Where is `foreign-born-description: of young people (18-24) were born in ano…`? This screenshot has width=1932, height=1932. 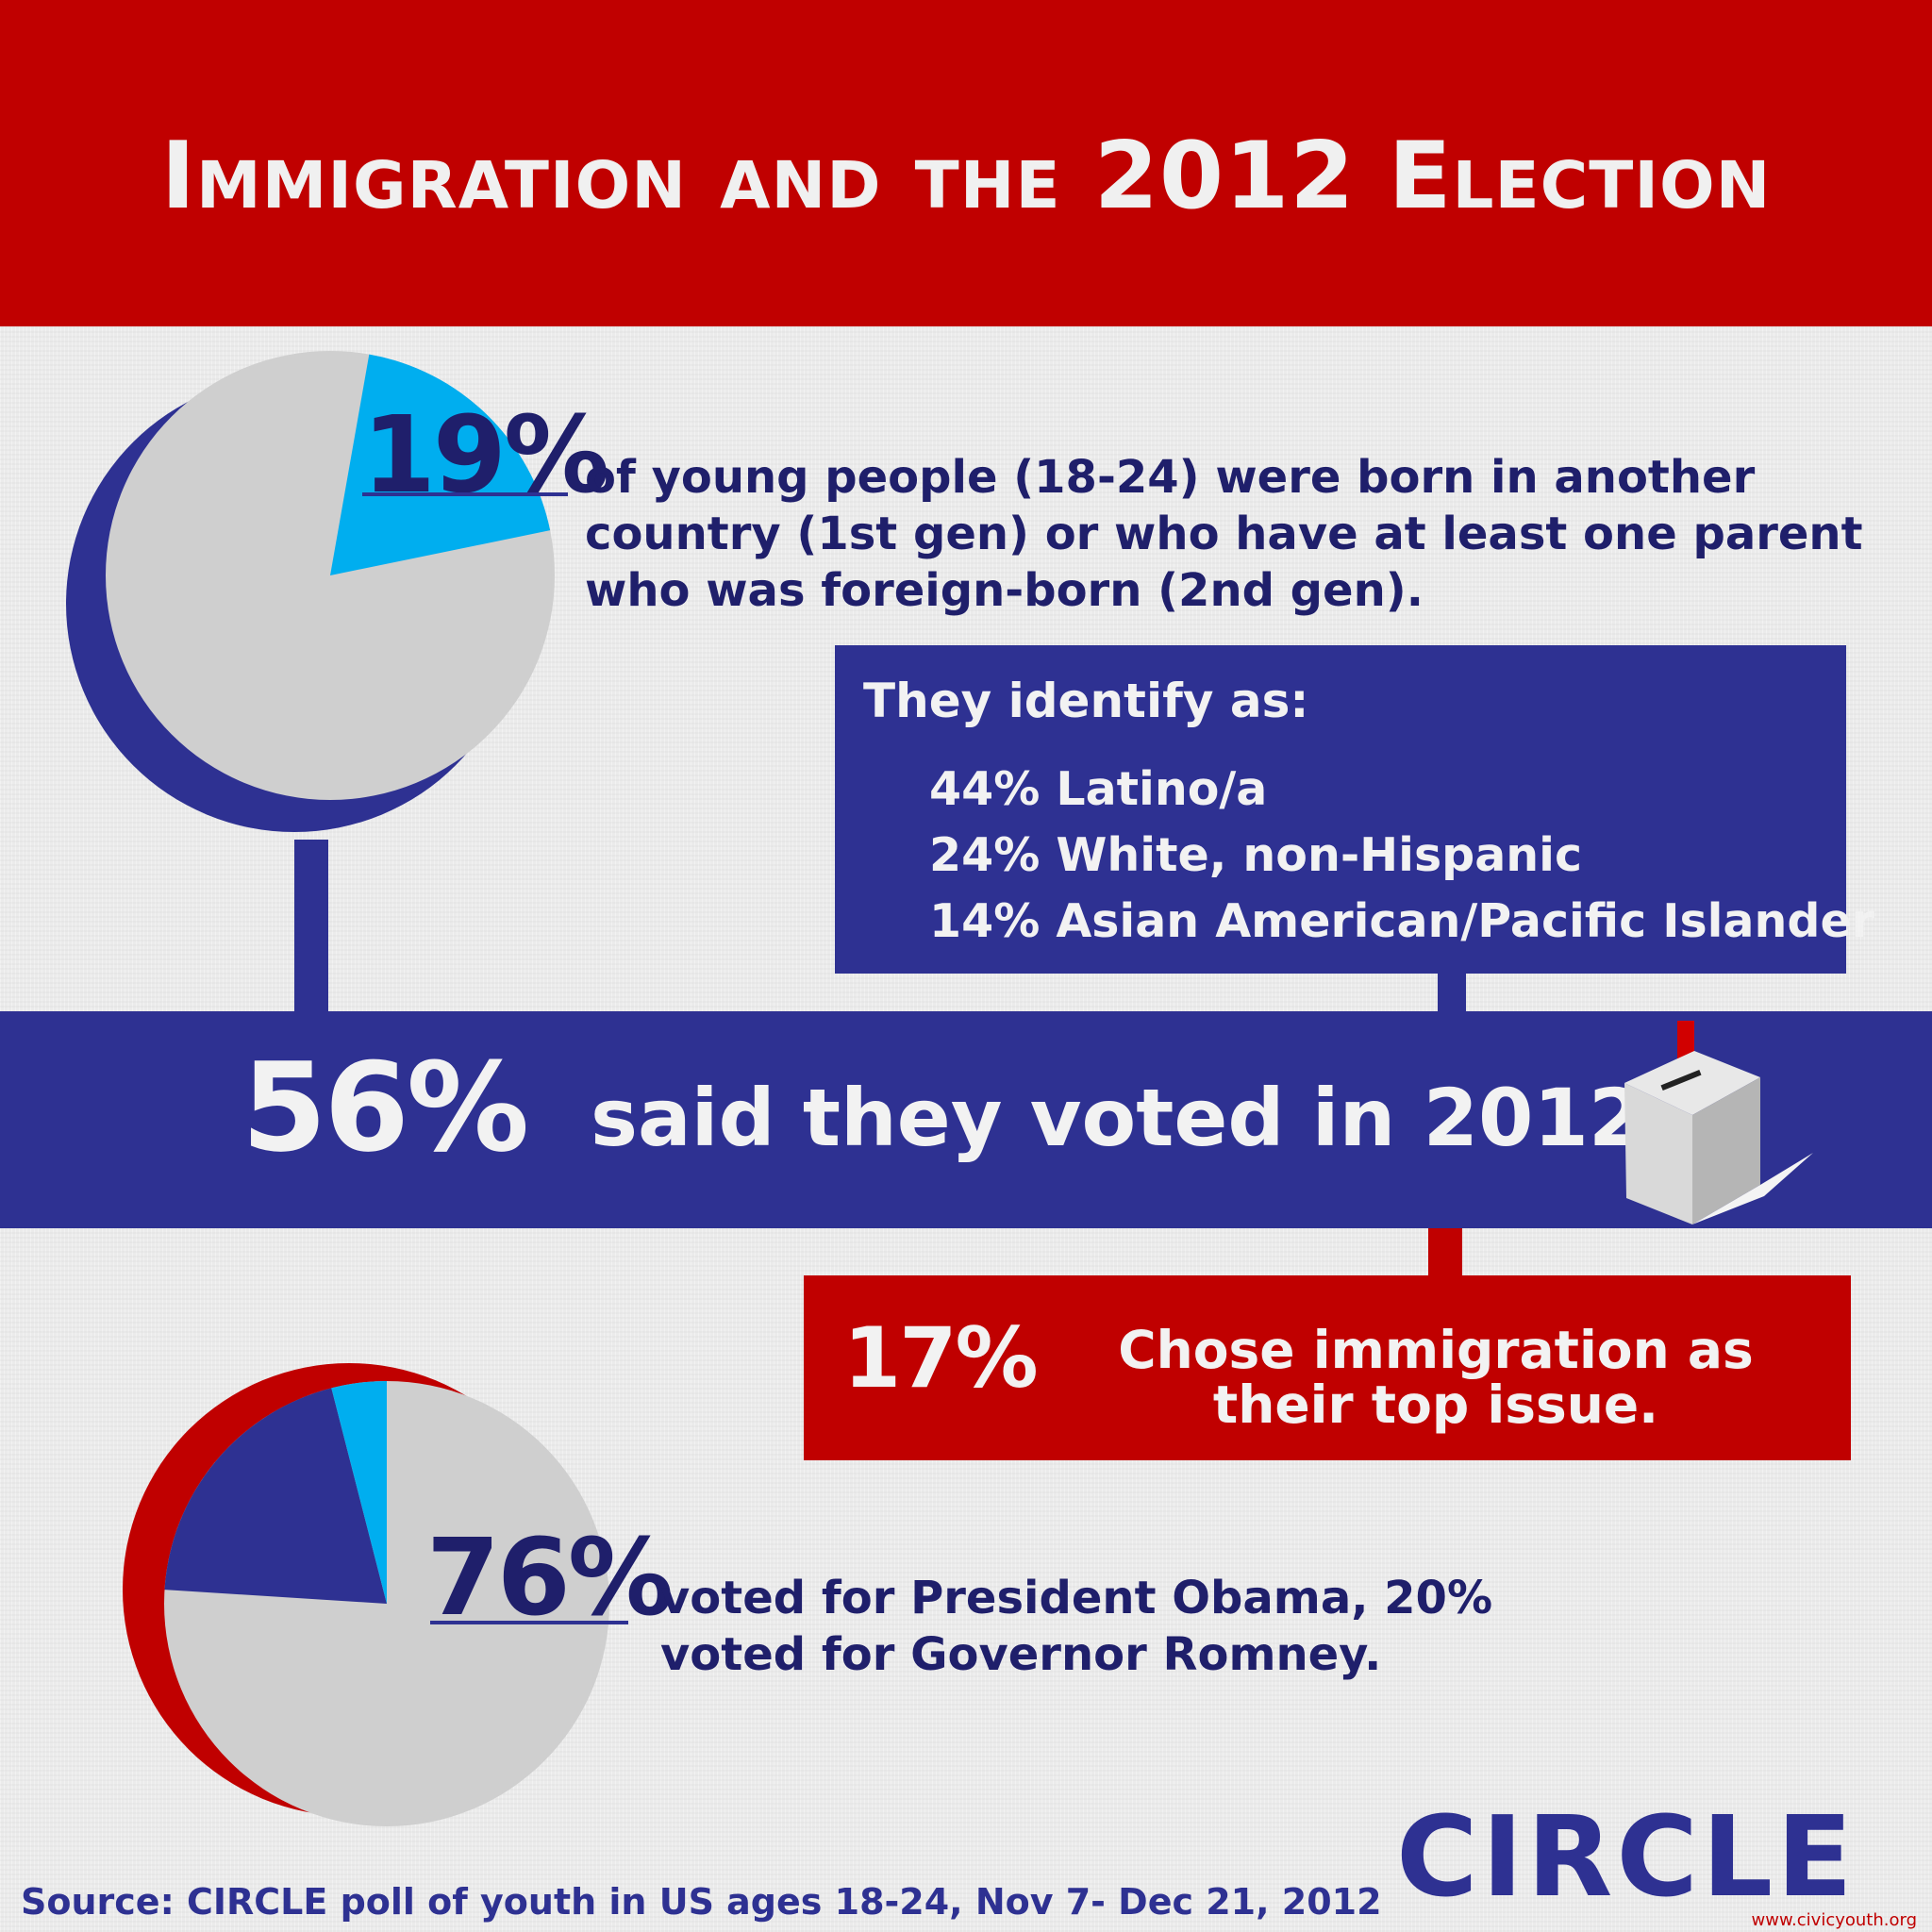 foreign-born-description: of young people (18-24) were born in ano… is located at coordinates (1224, 534).